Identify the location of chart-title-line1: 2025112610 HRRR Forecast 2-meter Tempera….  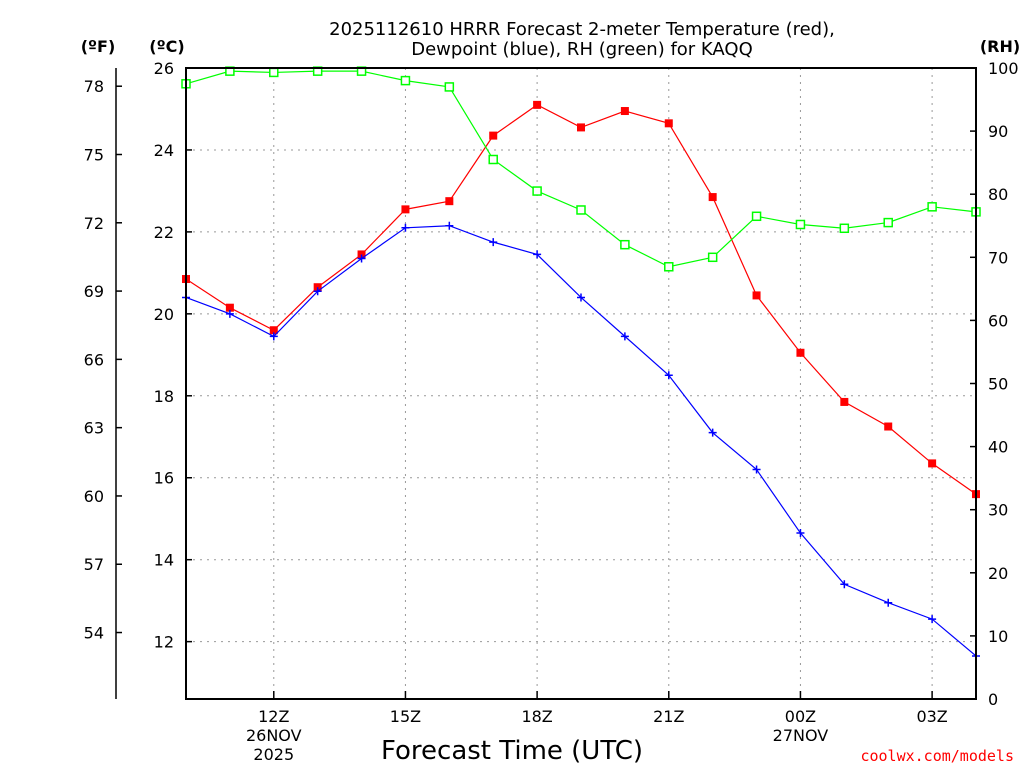
(582, 29).